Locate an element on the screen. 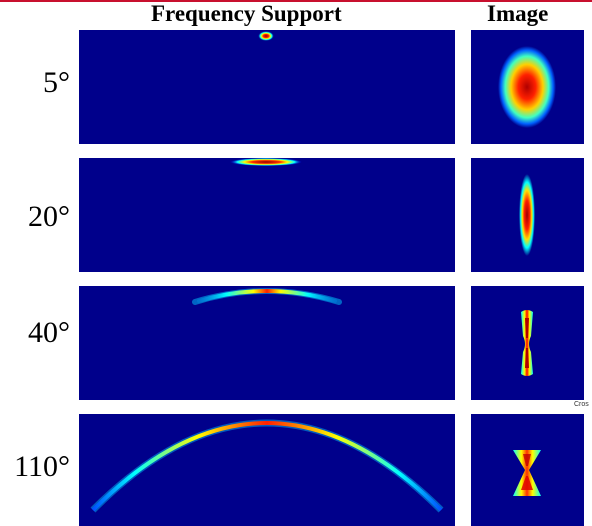  angle-label-5: 5° is located at coordinates (56, 82).